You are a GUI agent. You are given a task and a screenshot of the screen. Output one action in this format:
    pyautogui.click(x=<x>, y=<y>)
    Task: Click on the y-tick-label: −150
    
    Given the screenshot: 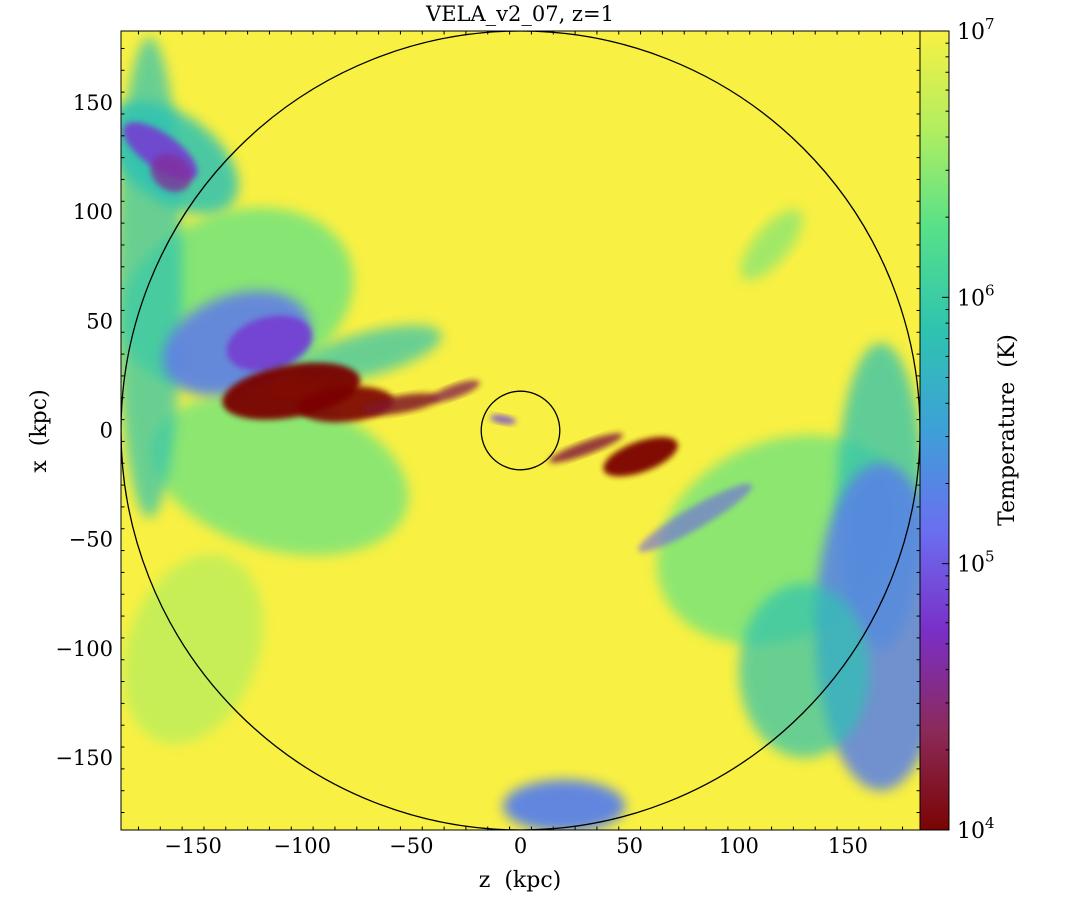 What is the action you would take?
    pyautogui.click(x=84, y=758)
    